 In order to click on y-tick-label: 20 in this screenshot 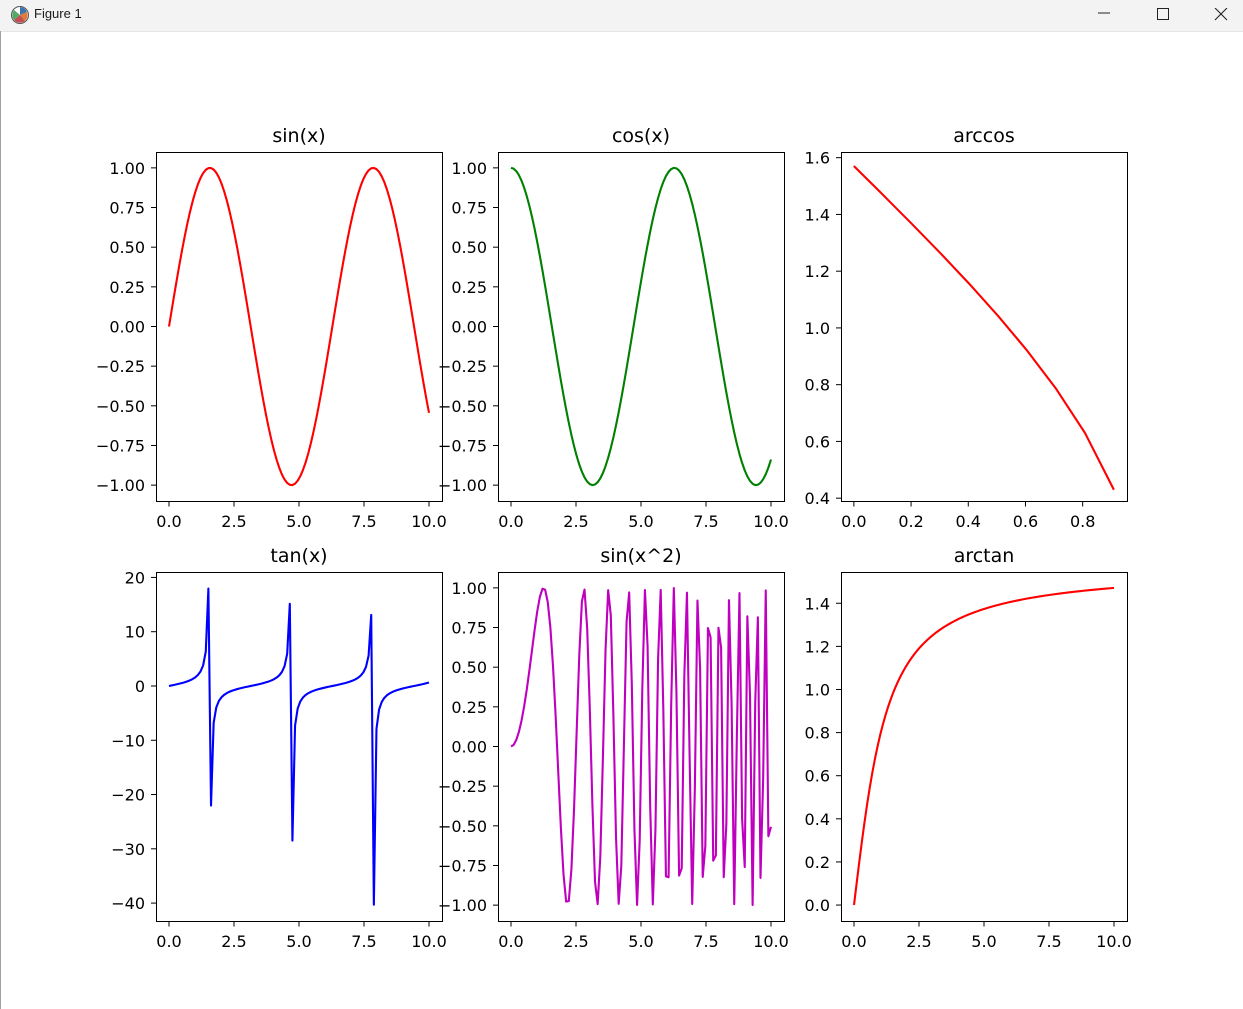, I will do `click(135, 577)`.